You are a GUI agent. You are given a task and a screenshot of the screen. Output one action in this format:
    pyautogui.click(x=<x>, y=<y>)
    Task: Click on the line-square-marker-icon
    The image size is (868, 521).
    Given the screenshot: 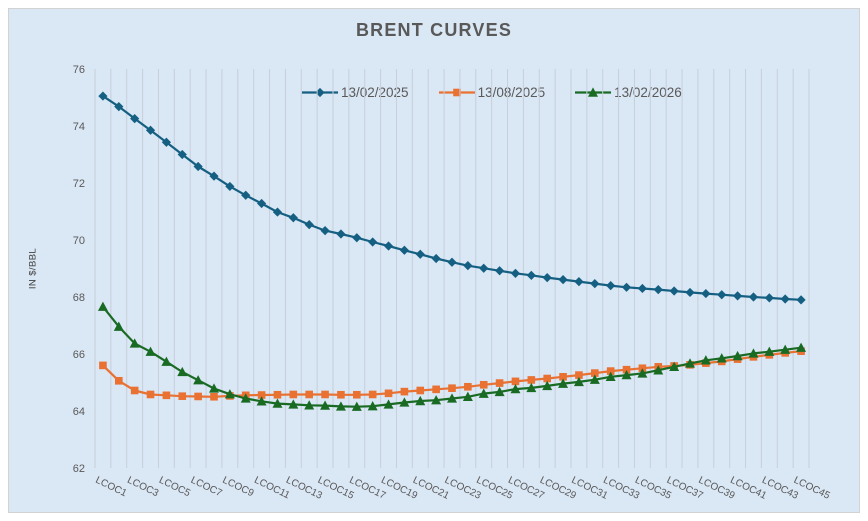 What is the action you would take?
    pyautogui.click(x=456, y=92)
    